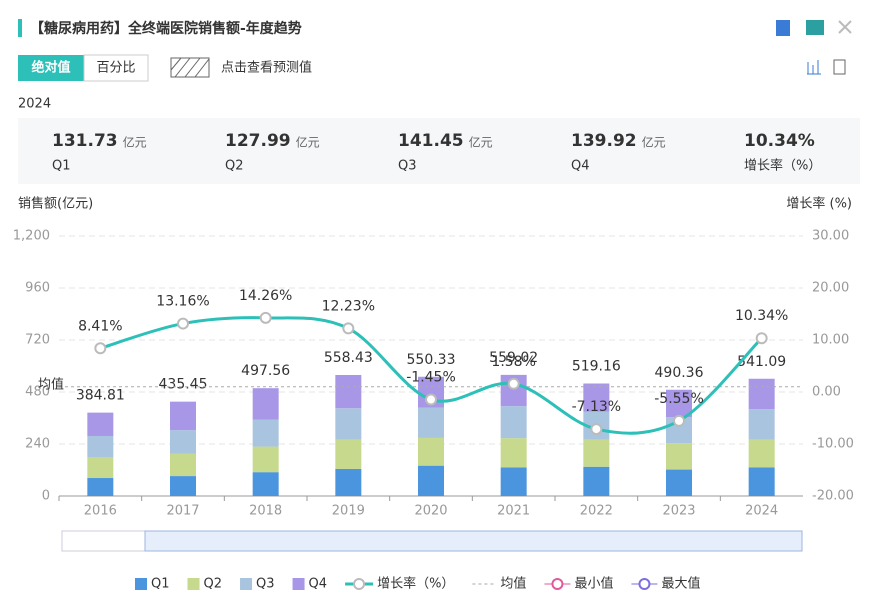 Image resolution: width=875 pixels, height=613 pixels. What do you see at coordinates (266, 68) in the screenshot?
I see `forecast-label: 点击查看预测值` at bounding box center [266, 68].